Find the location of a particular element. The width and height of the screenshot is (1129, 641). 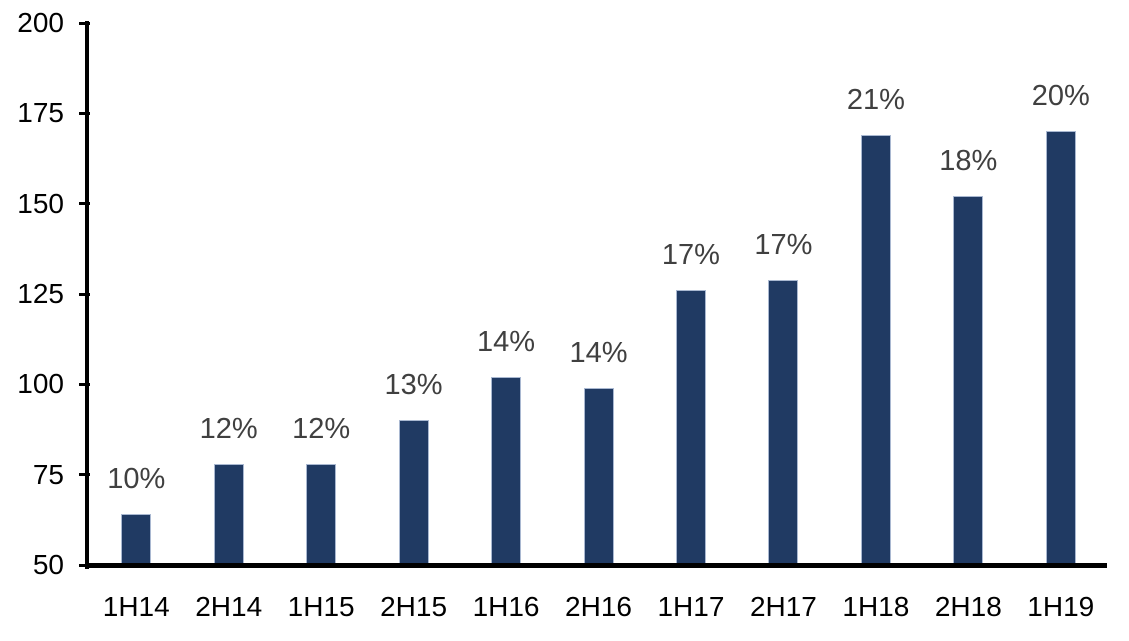

y-axis-tick-label: 75 is located at coordinates (48, 474).